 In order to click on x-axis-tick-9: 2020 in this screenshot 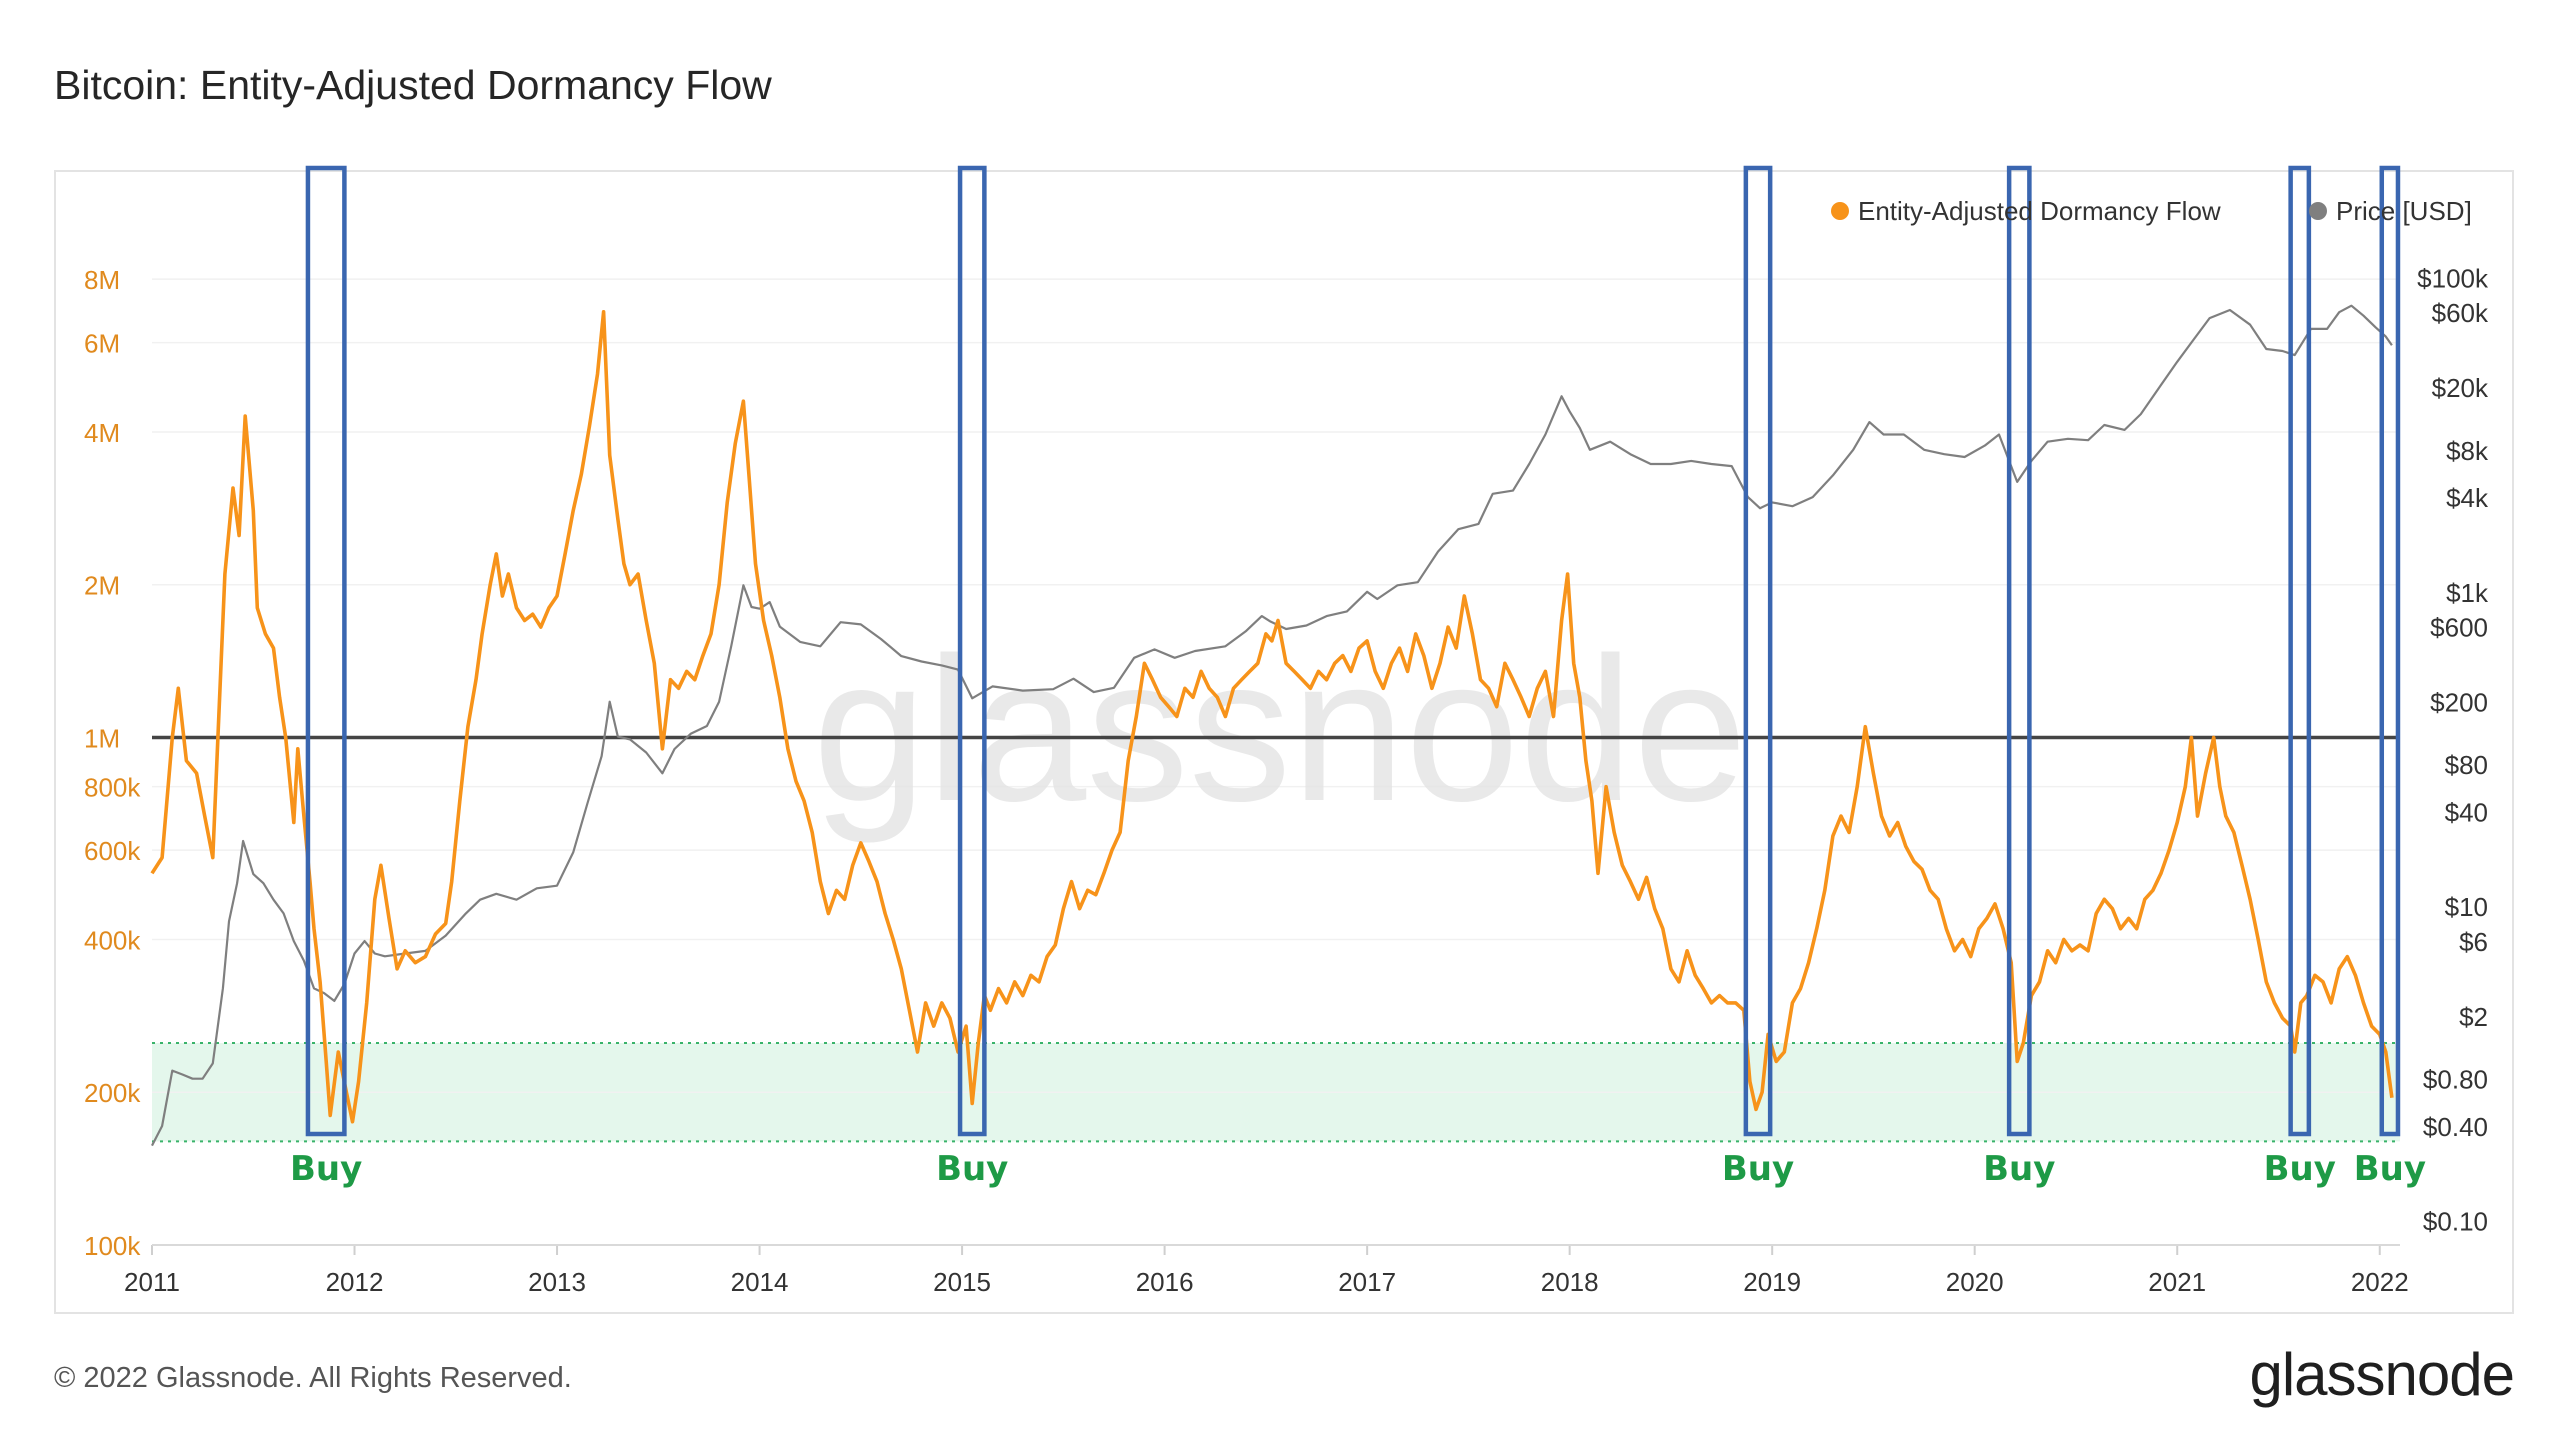, I will do `click(1975, 1282)`.